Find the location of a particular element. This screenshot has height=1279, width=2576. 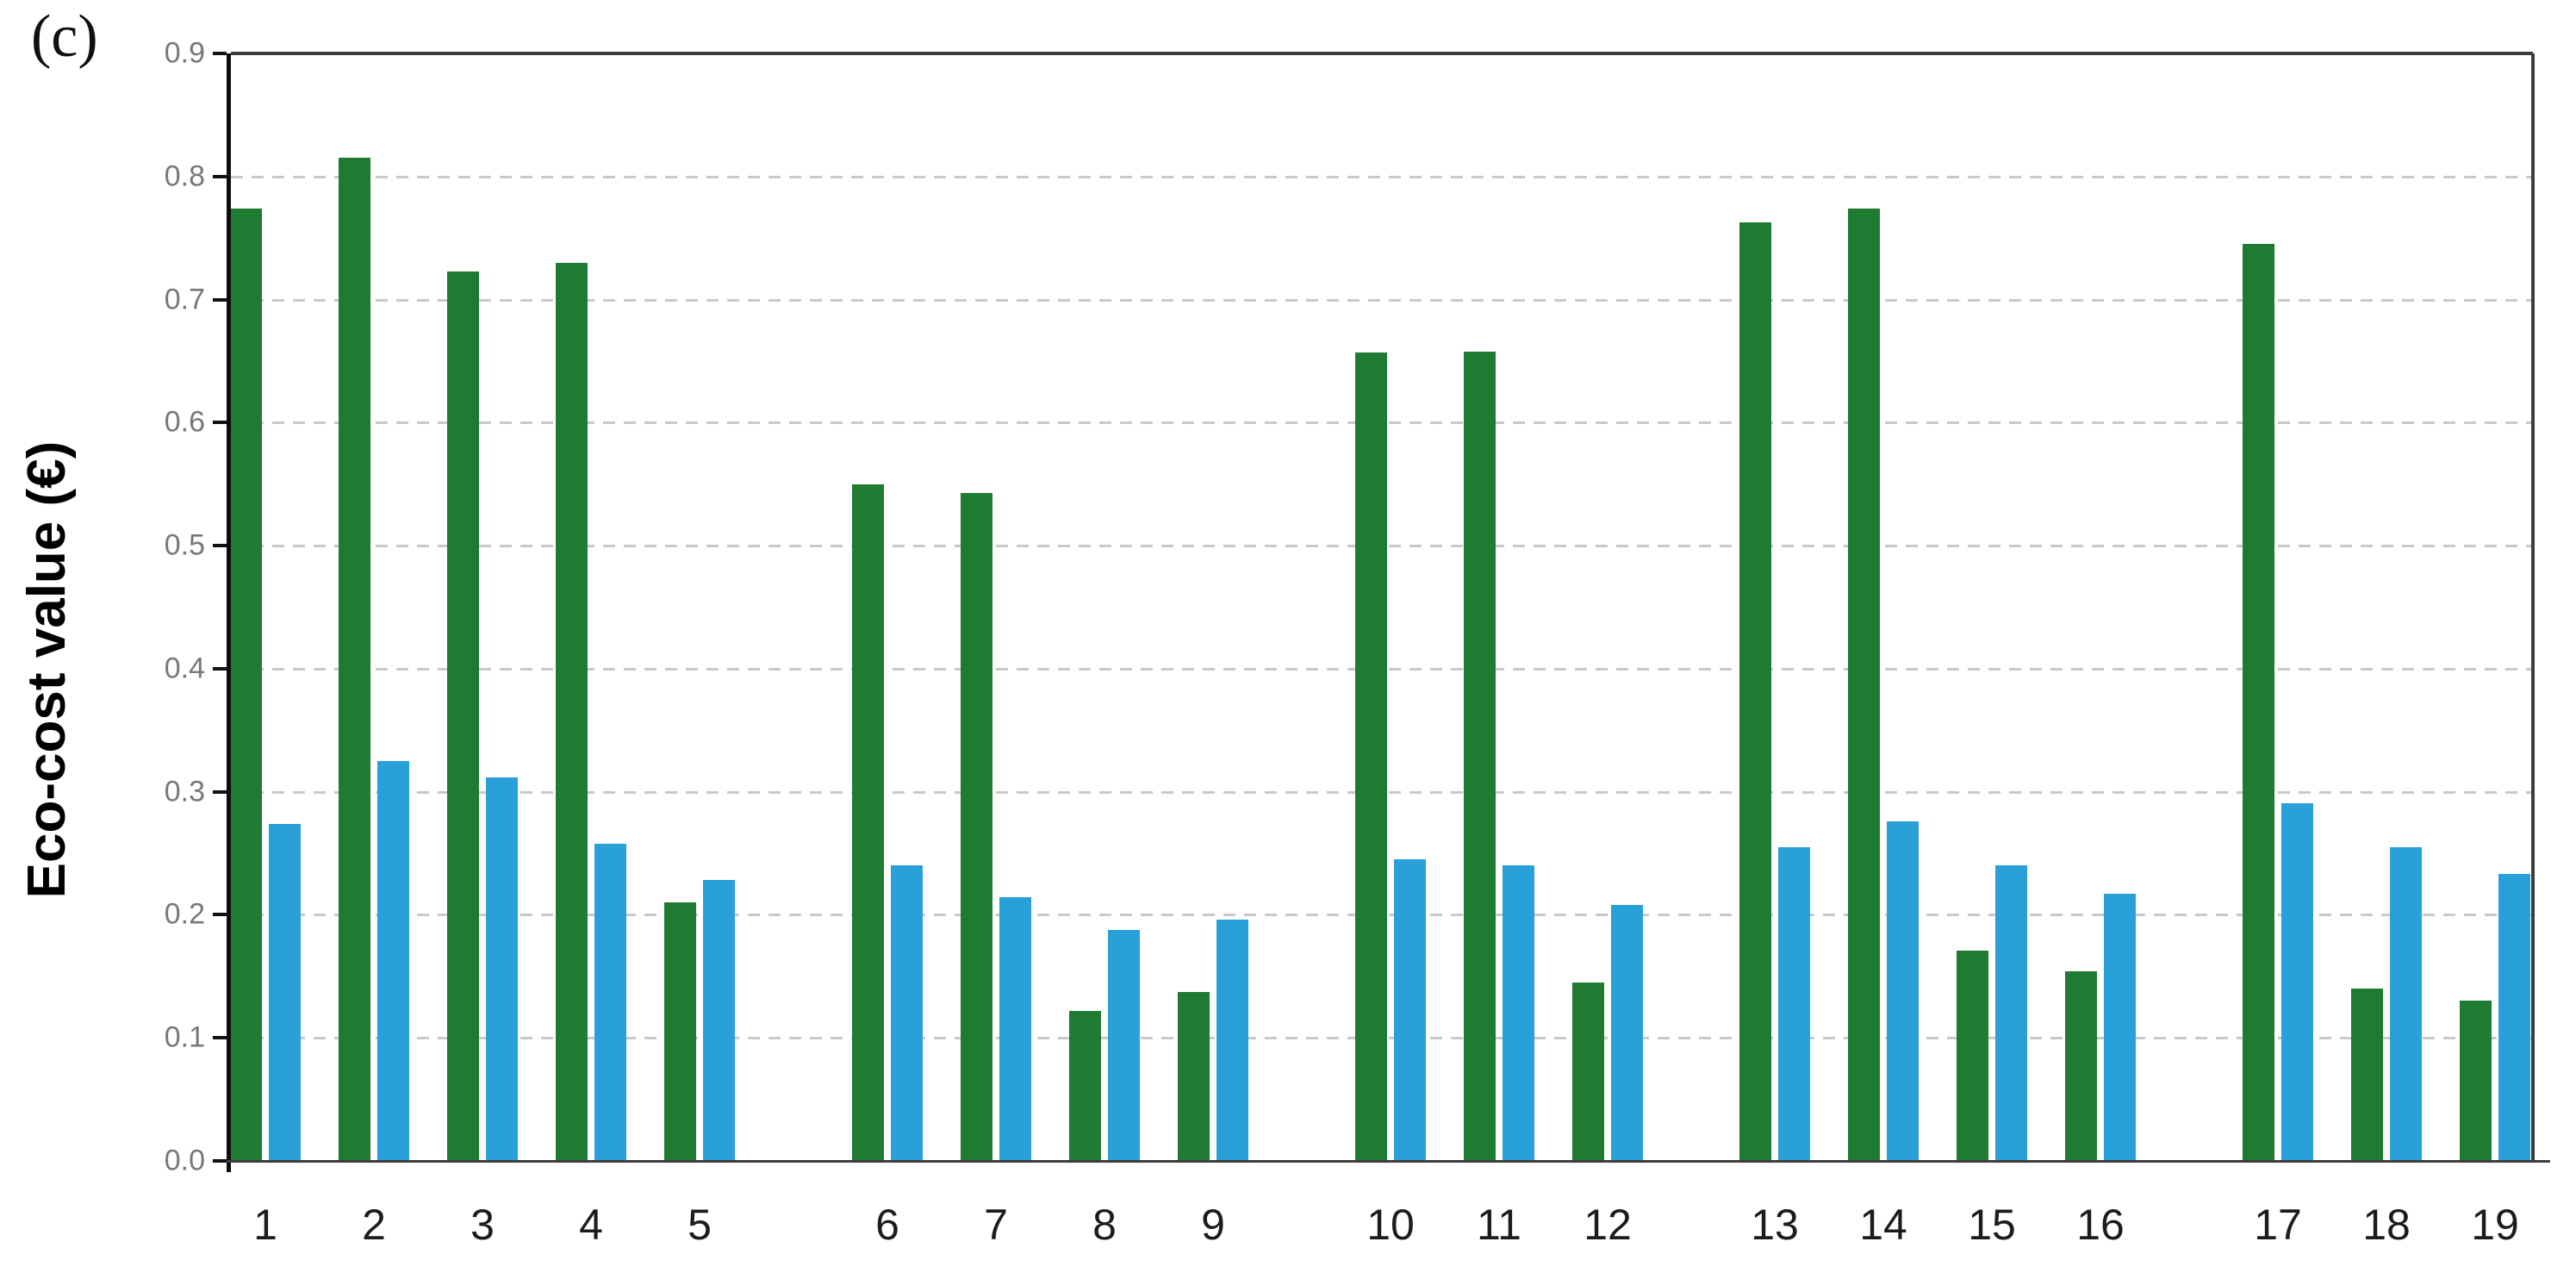

y-tick-label: 0.8 is located at coordinates (185, 176).